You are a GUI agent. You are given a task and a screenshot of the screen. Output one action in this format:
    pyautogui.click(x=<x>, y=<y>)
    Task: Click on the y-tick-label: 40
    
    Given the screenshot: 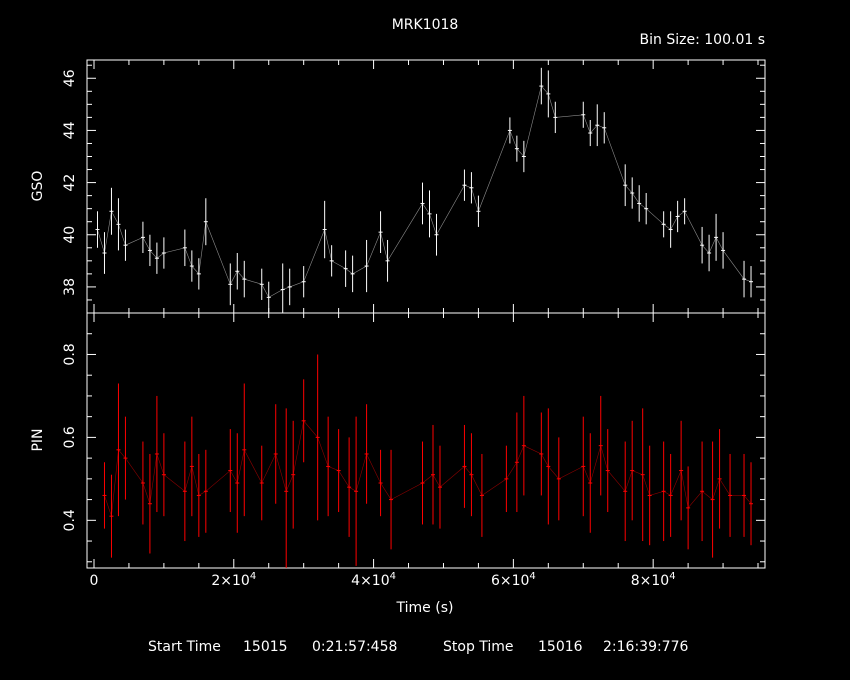 What is the action you would take?
    pyautogui.click(x=70, y=235)
    